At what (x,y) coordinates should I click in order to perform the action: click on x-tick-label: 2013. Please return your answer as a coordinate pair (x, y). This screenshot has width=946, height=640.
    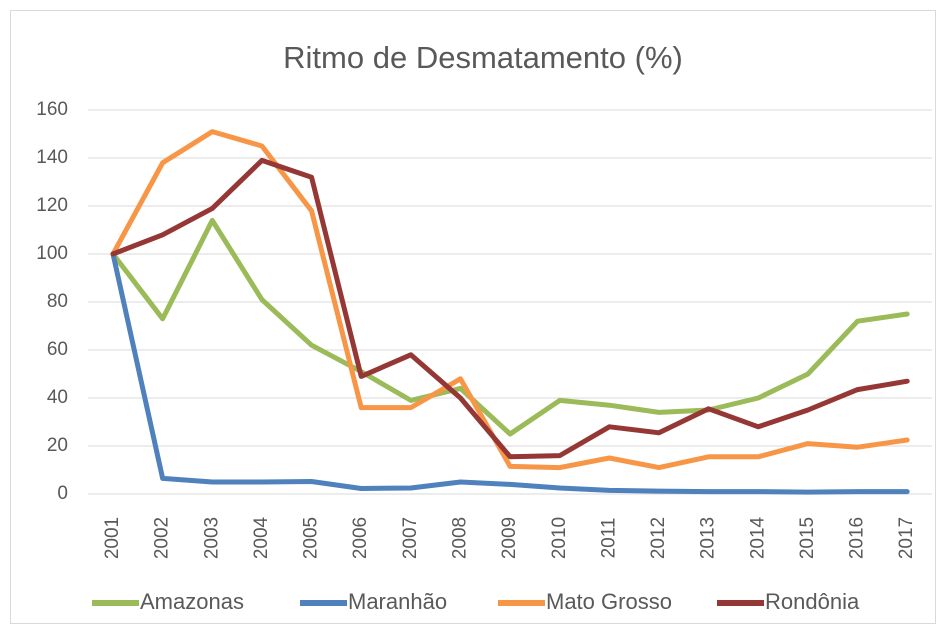
    Looking at the image, I should click on (708, 538).